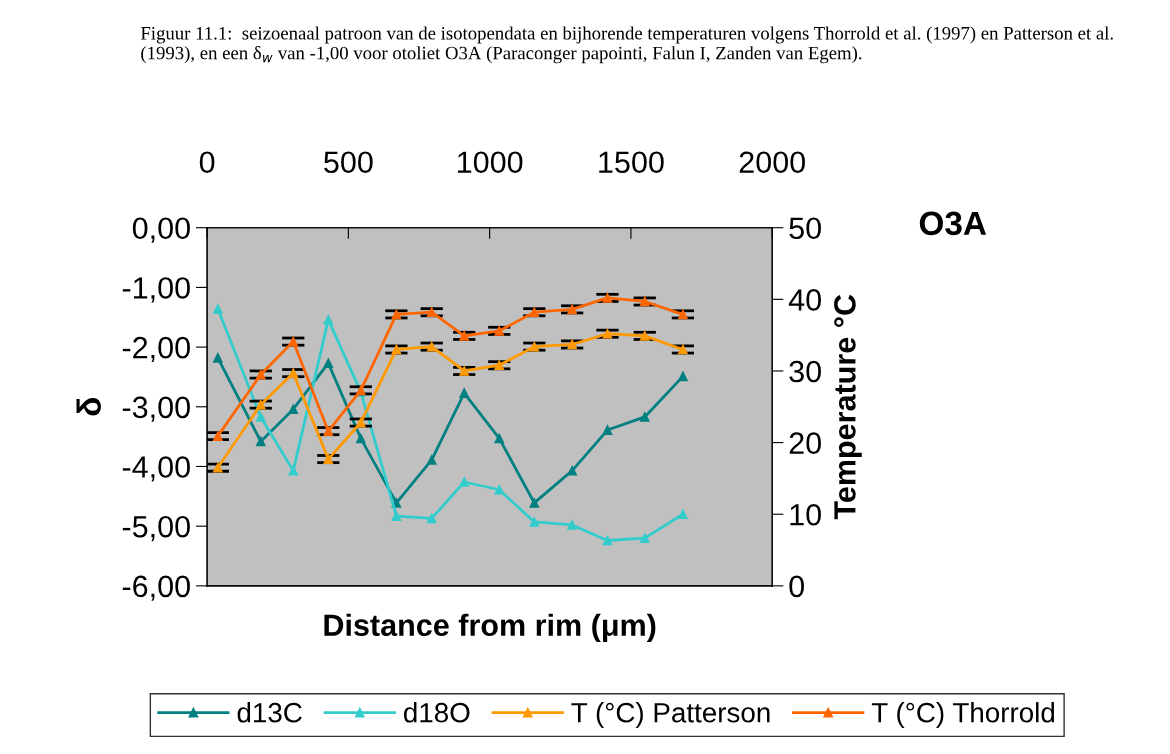  Describe the element at coordinates (963, 715) in the screenshot. I see `legend-label: T (°C) Thorrold` at that location.